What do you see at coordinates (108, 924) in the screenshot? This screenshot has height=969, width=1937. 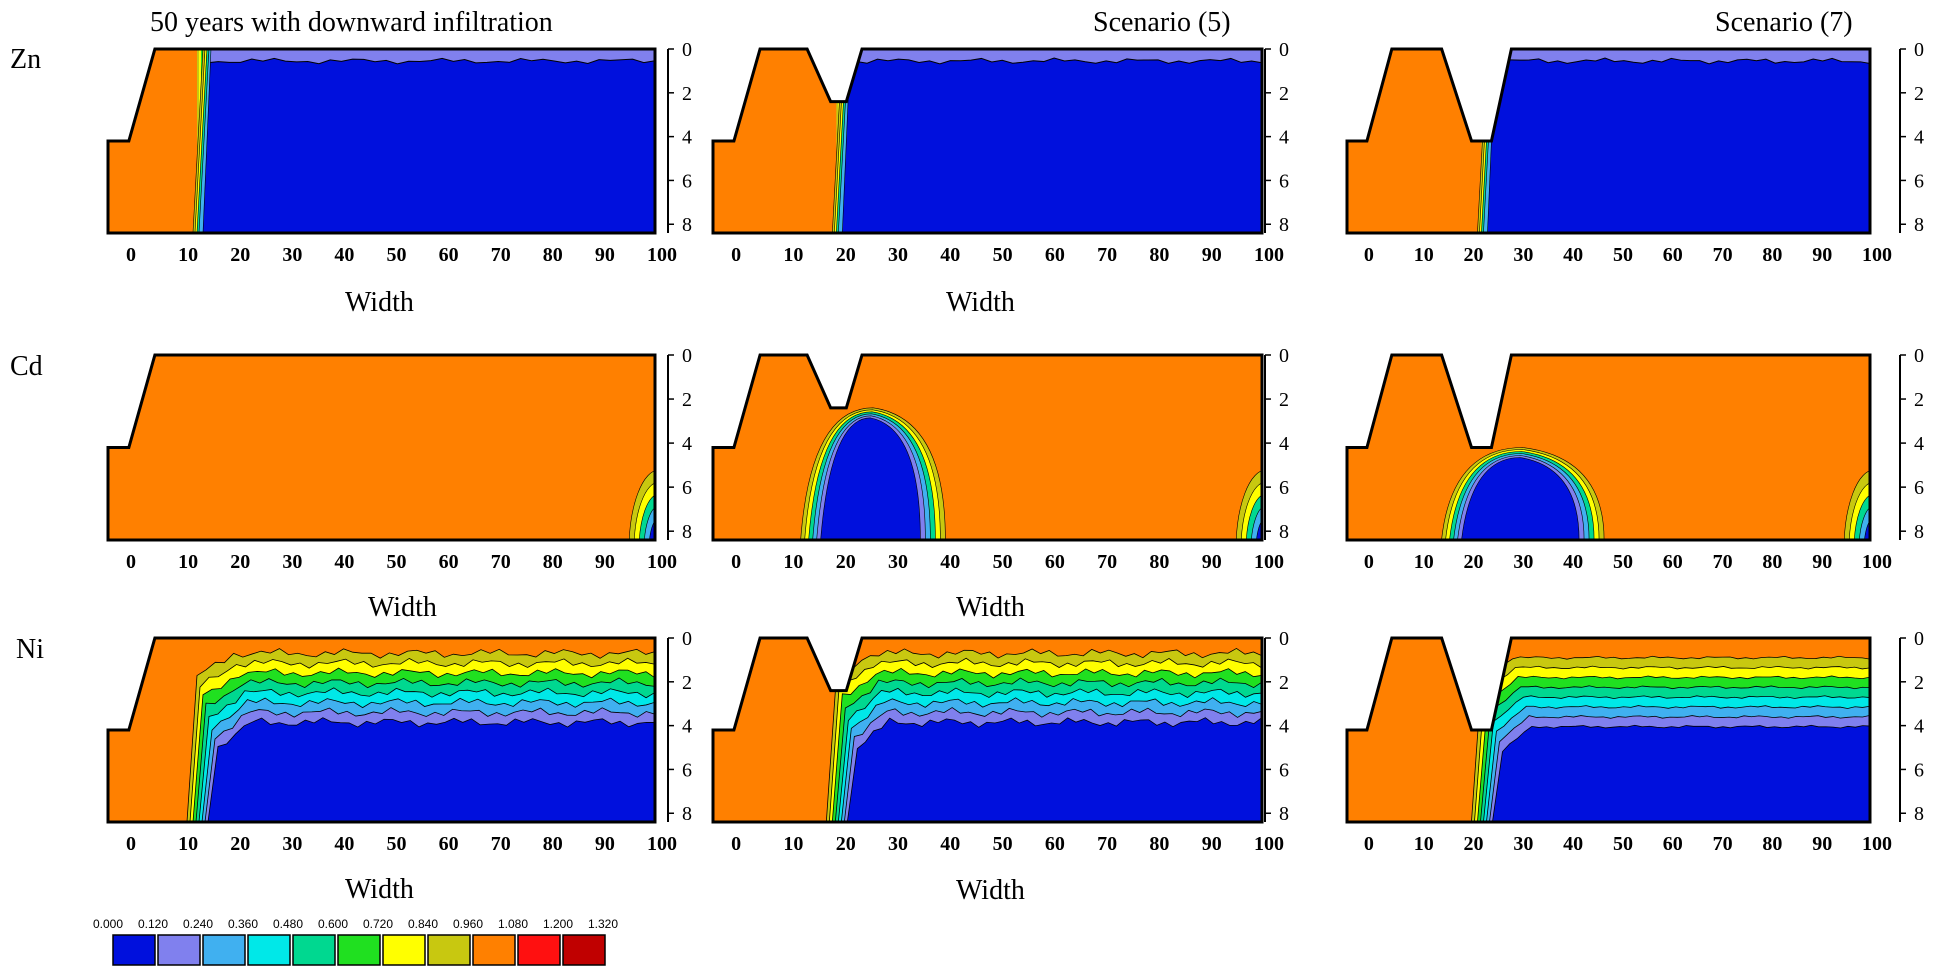 I see `legend-break-label: 0.000` at bounding box center [108, 924].